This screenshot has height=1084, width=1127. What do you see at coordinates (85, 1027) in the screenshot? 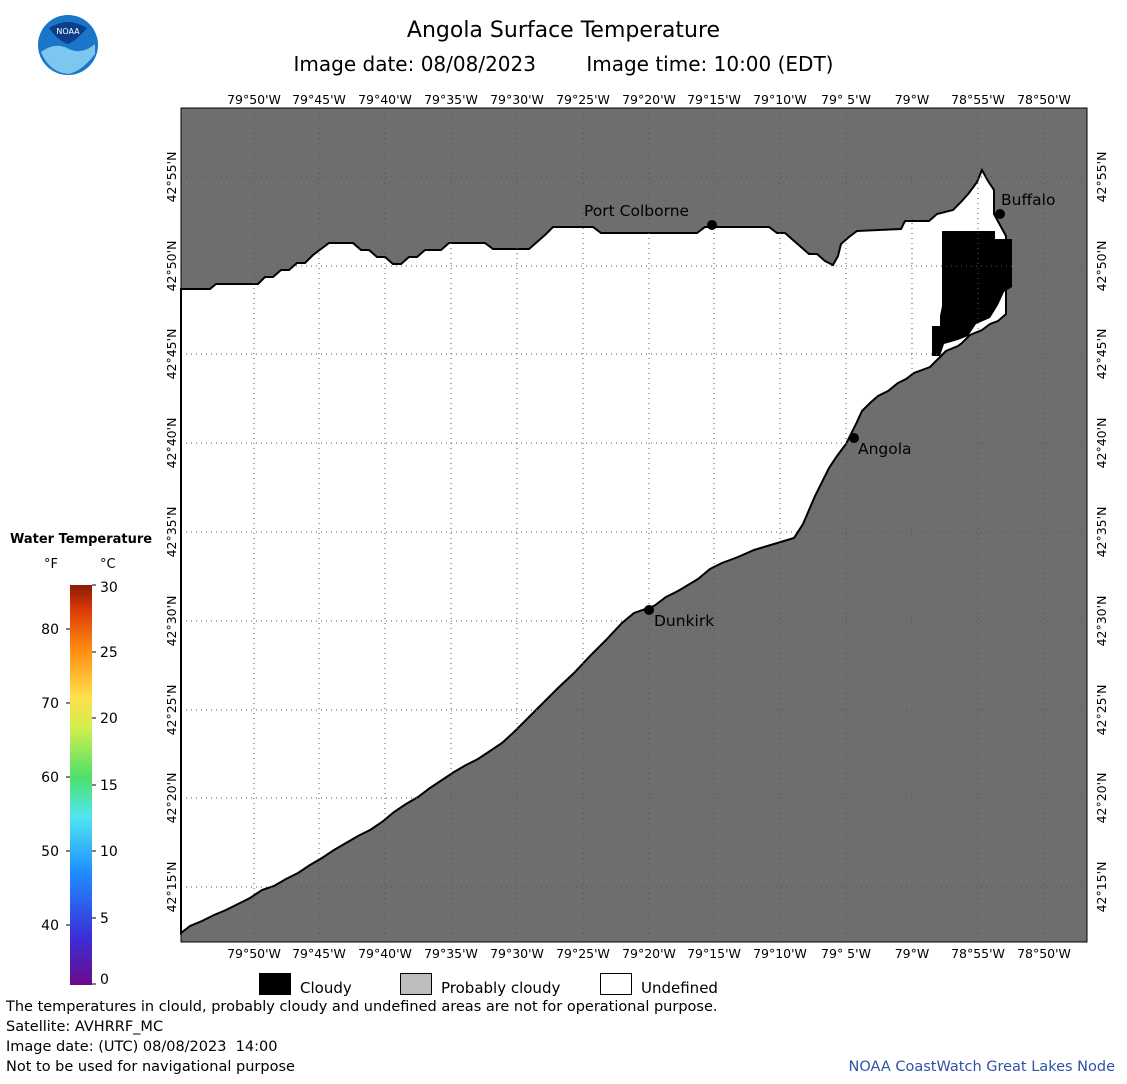
I see `footer-satellite: Satellite: AVHRRF_MC` at bounding box center [85, 1027].